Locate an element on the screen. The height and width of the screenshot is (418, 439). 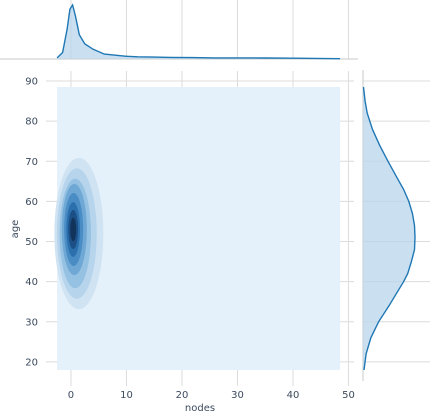
y-tick-label: 90 is located at coordinates (31, 82).